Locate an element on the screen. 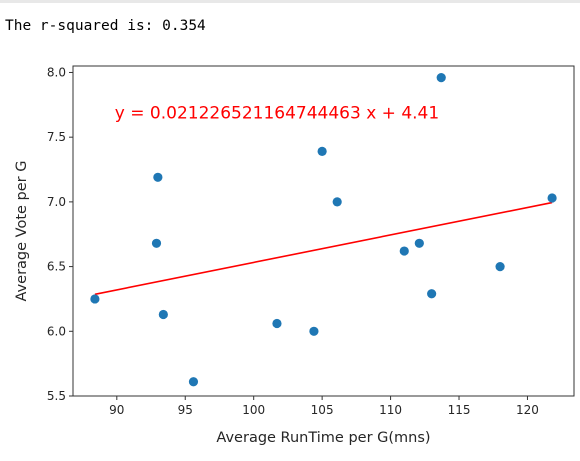  x-tick-label: 95 is located at coordinates (185, 410).